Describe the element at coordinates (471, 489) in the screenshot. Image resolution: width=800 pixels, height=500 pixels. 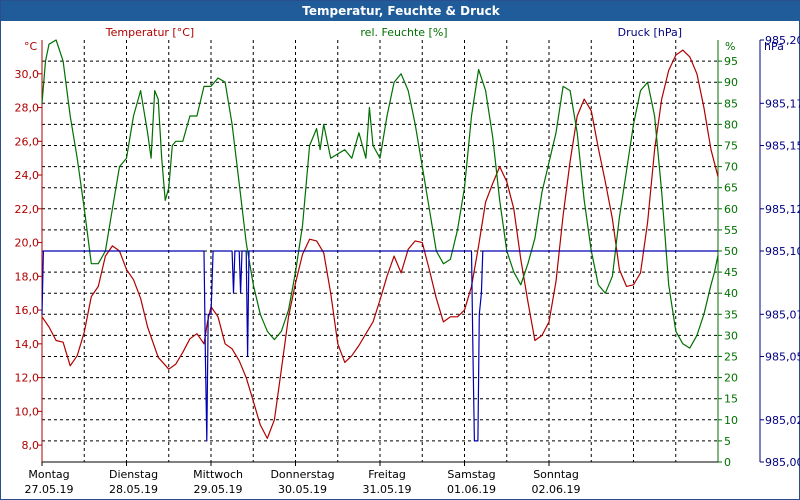
I see `x-label-date: 01.06.19` at that location.